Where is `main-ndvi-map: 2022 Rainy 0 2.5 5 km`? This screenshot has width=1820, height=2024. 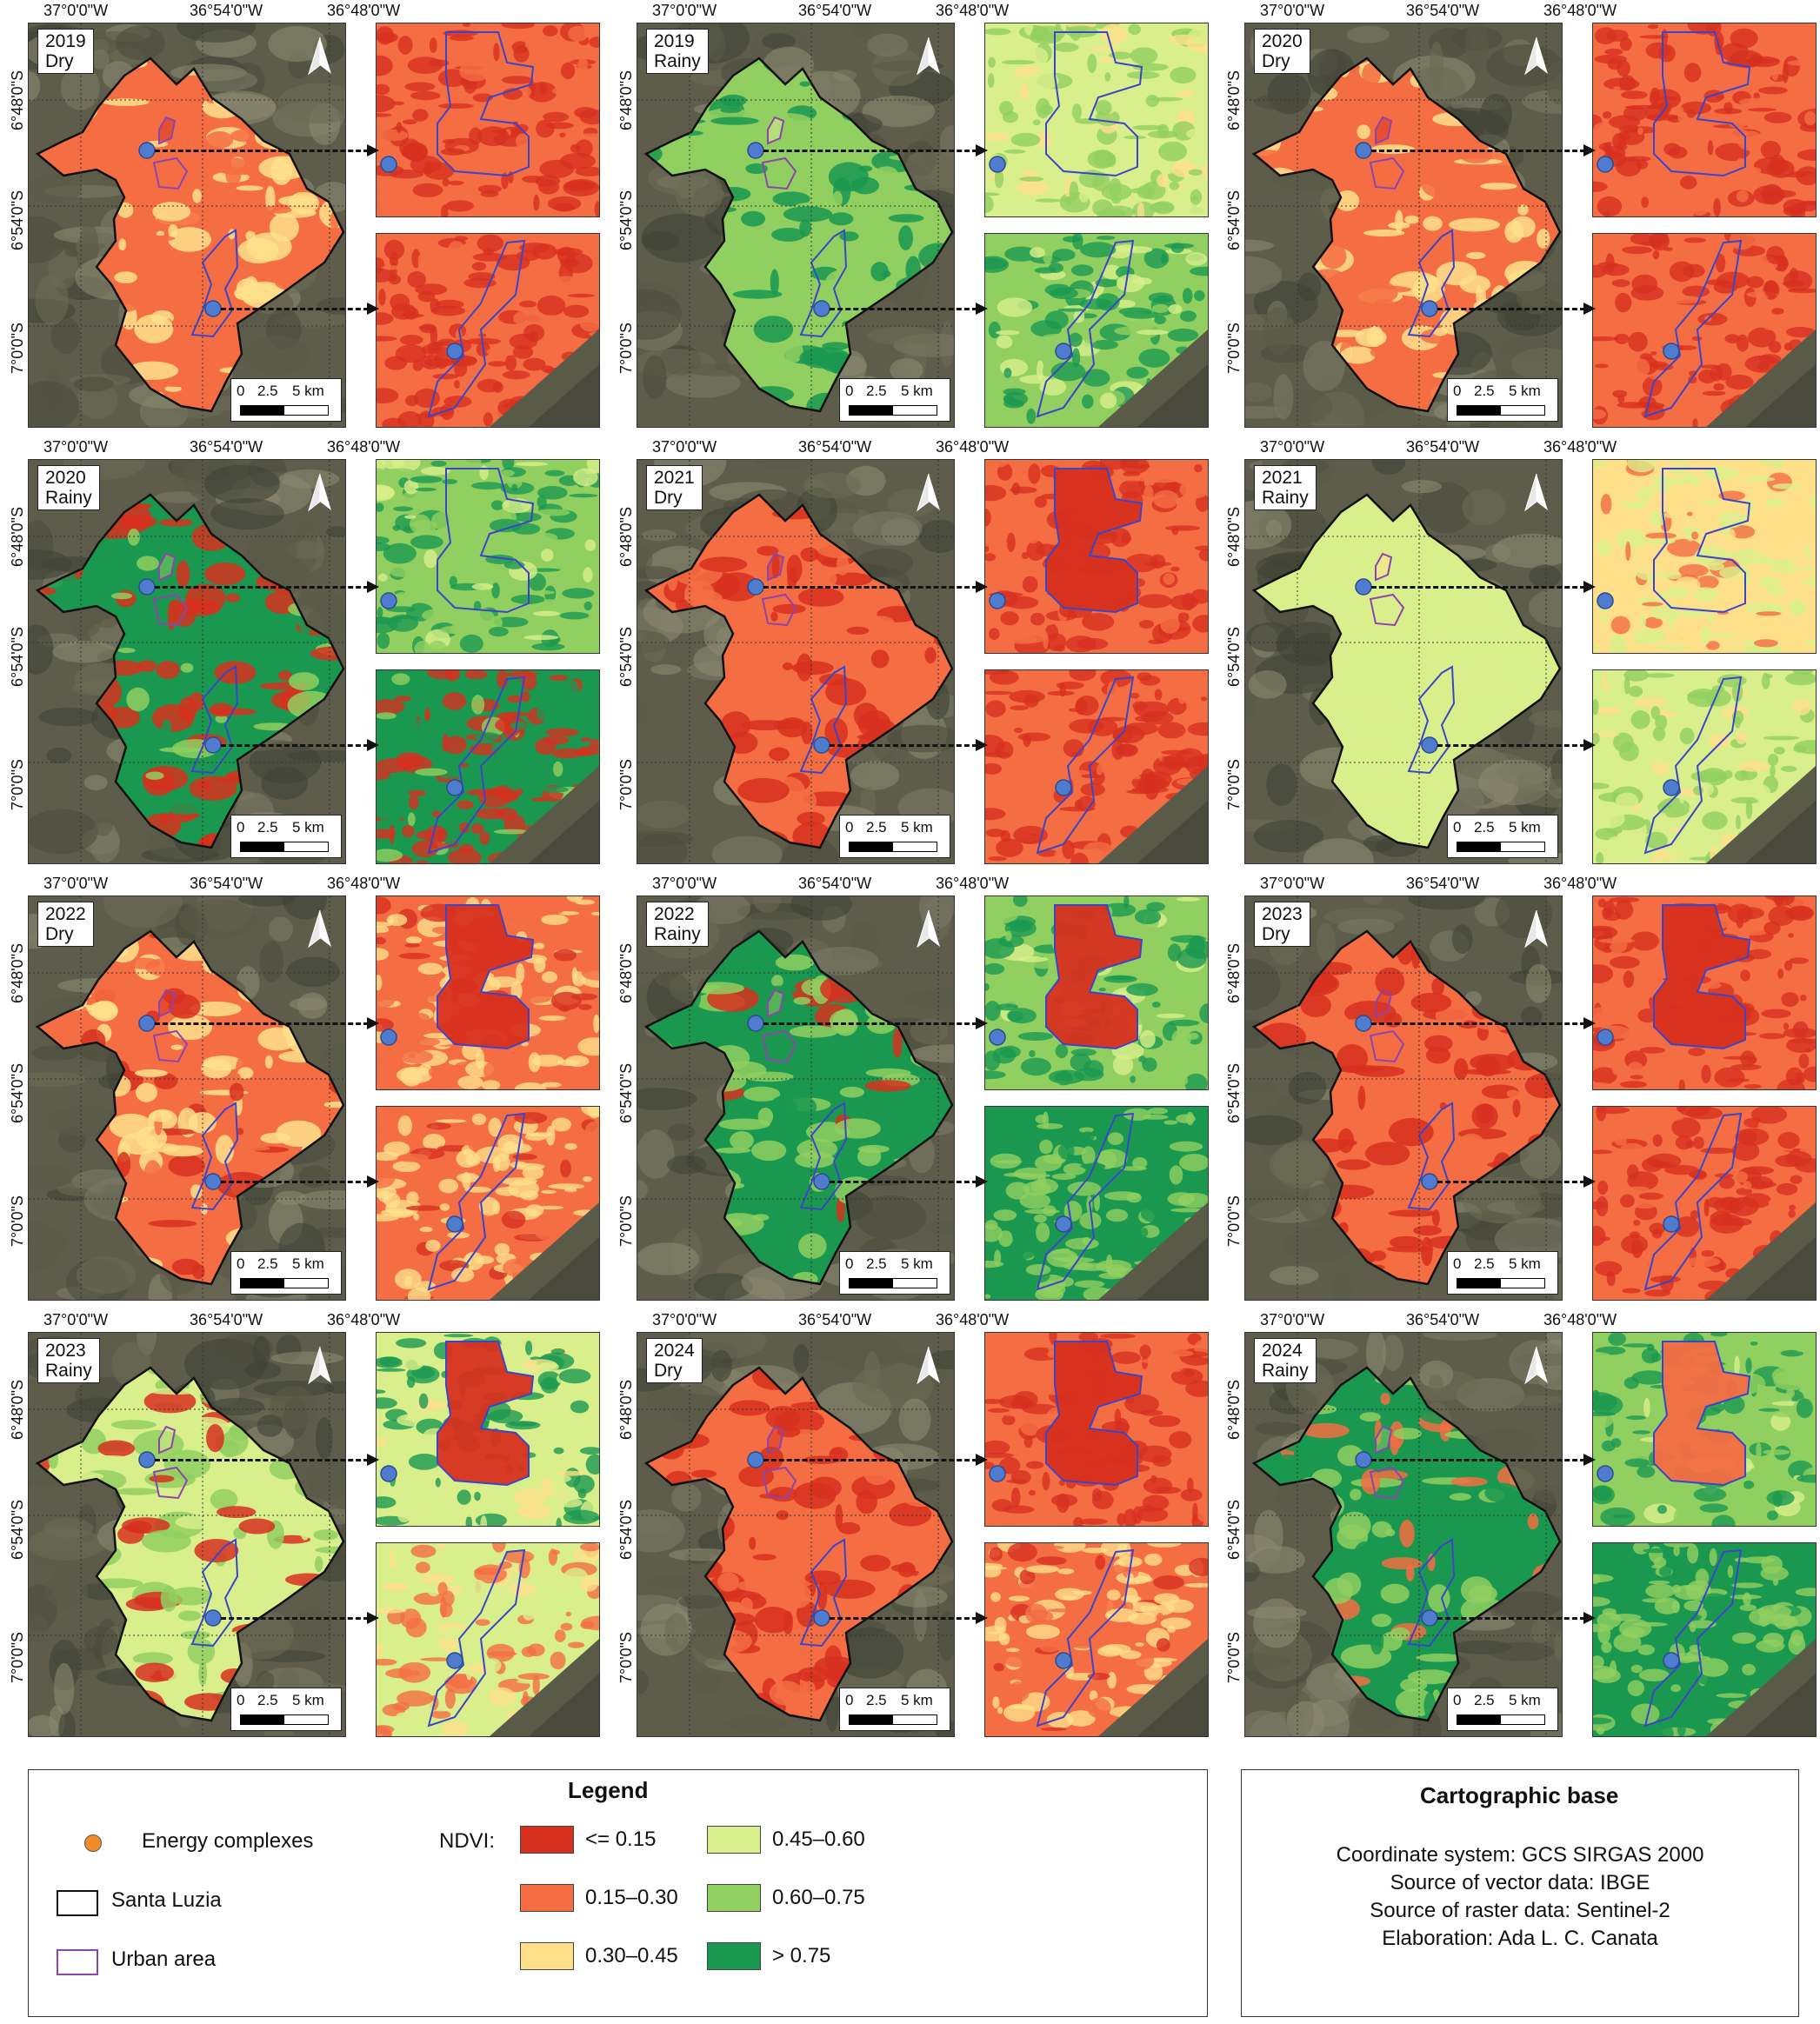 main-ndvi-map: 2022 Rainy 0 2.5 5 km is located at coordinates (796, 1098).